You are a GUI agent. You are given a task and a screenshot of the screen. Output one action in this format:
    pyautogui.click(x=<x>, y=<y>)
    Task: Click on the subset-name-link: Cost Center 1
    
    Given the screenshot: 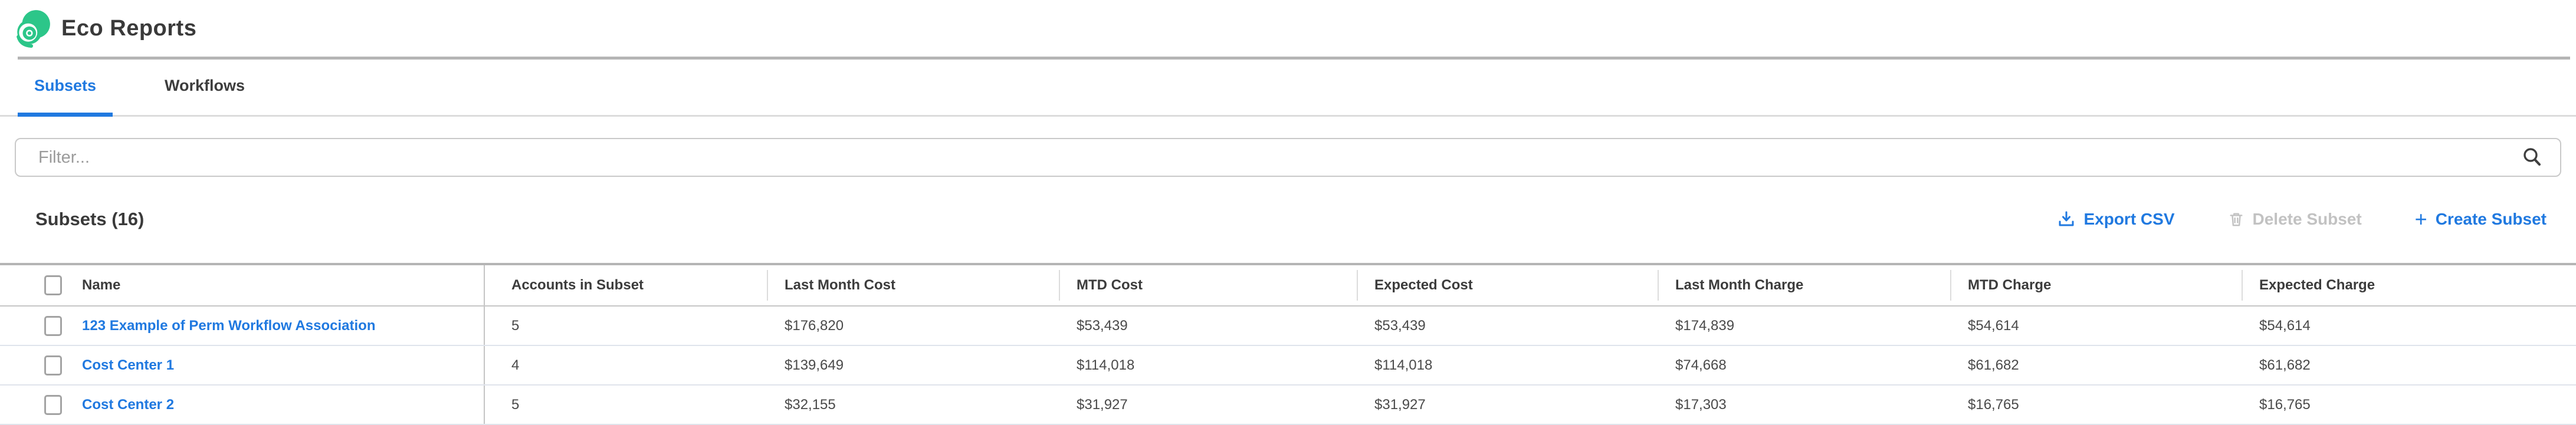 What is the action you would take?
    pyautogui.click(x=128, y=365)
    